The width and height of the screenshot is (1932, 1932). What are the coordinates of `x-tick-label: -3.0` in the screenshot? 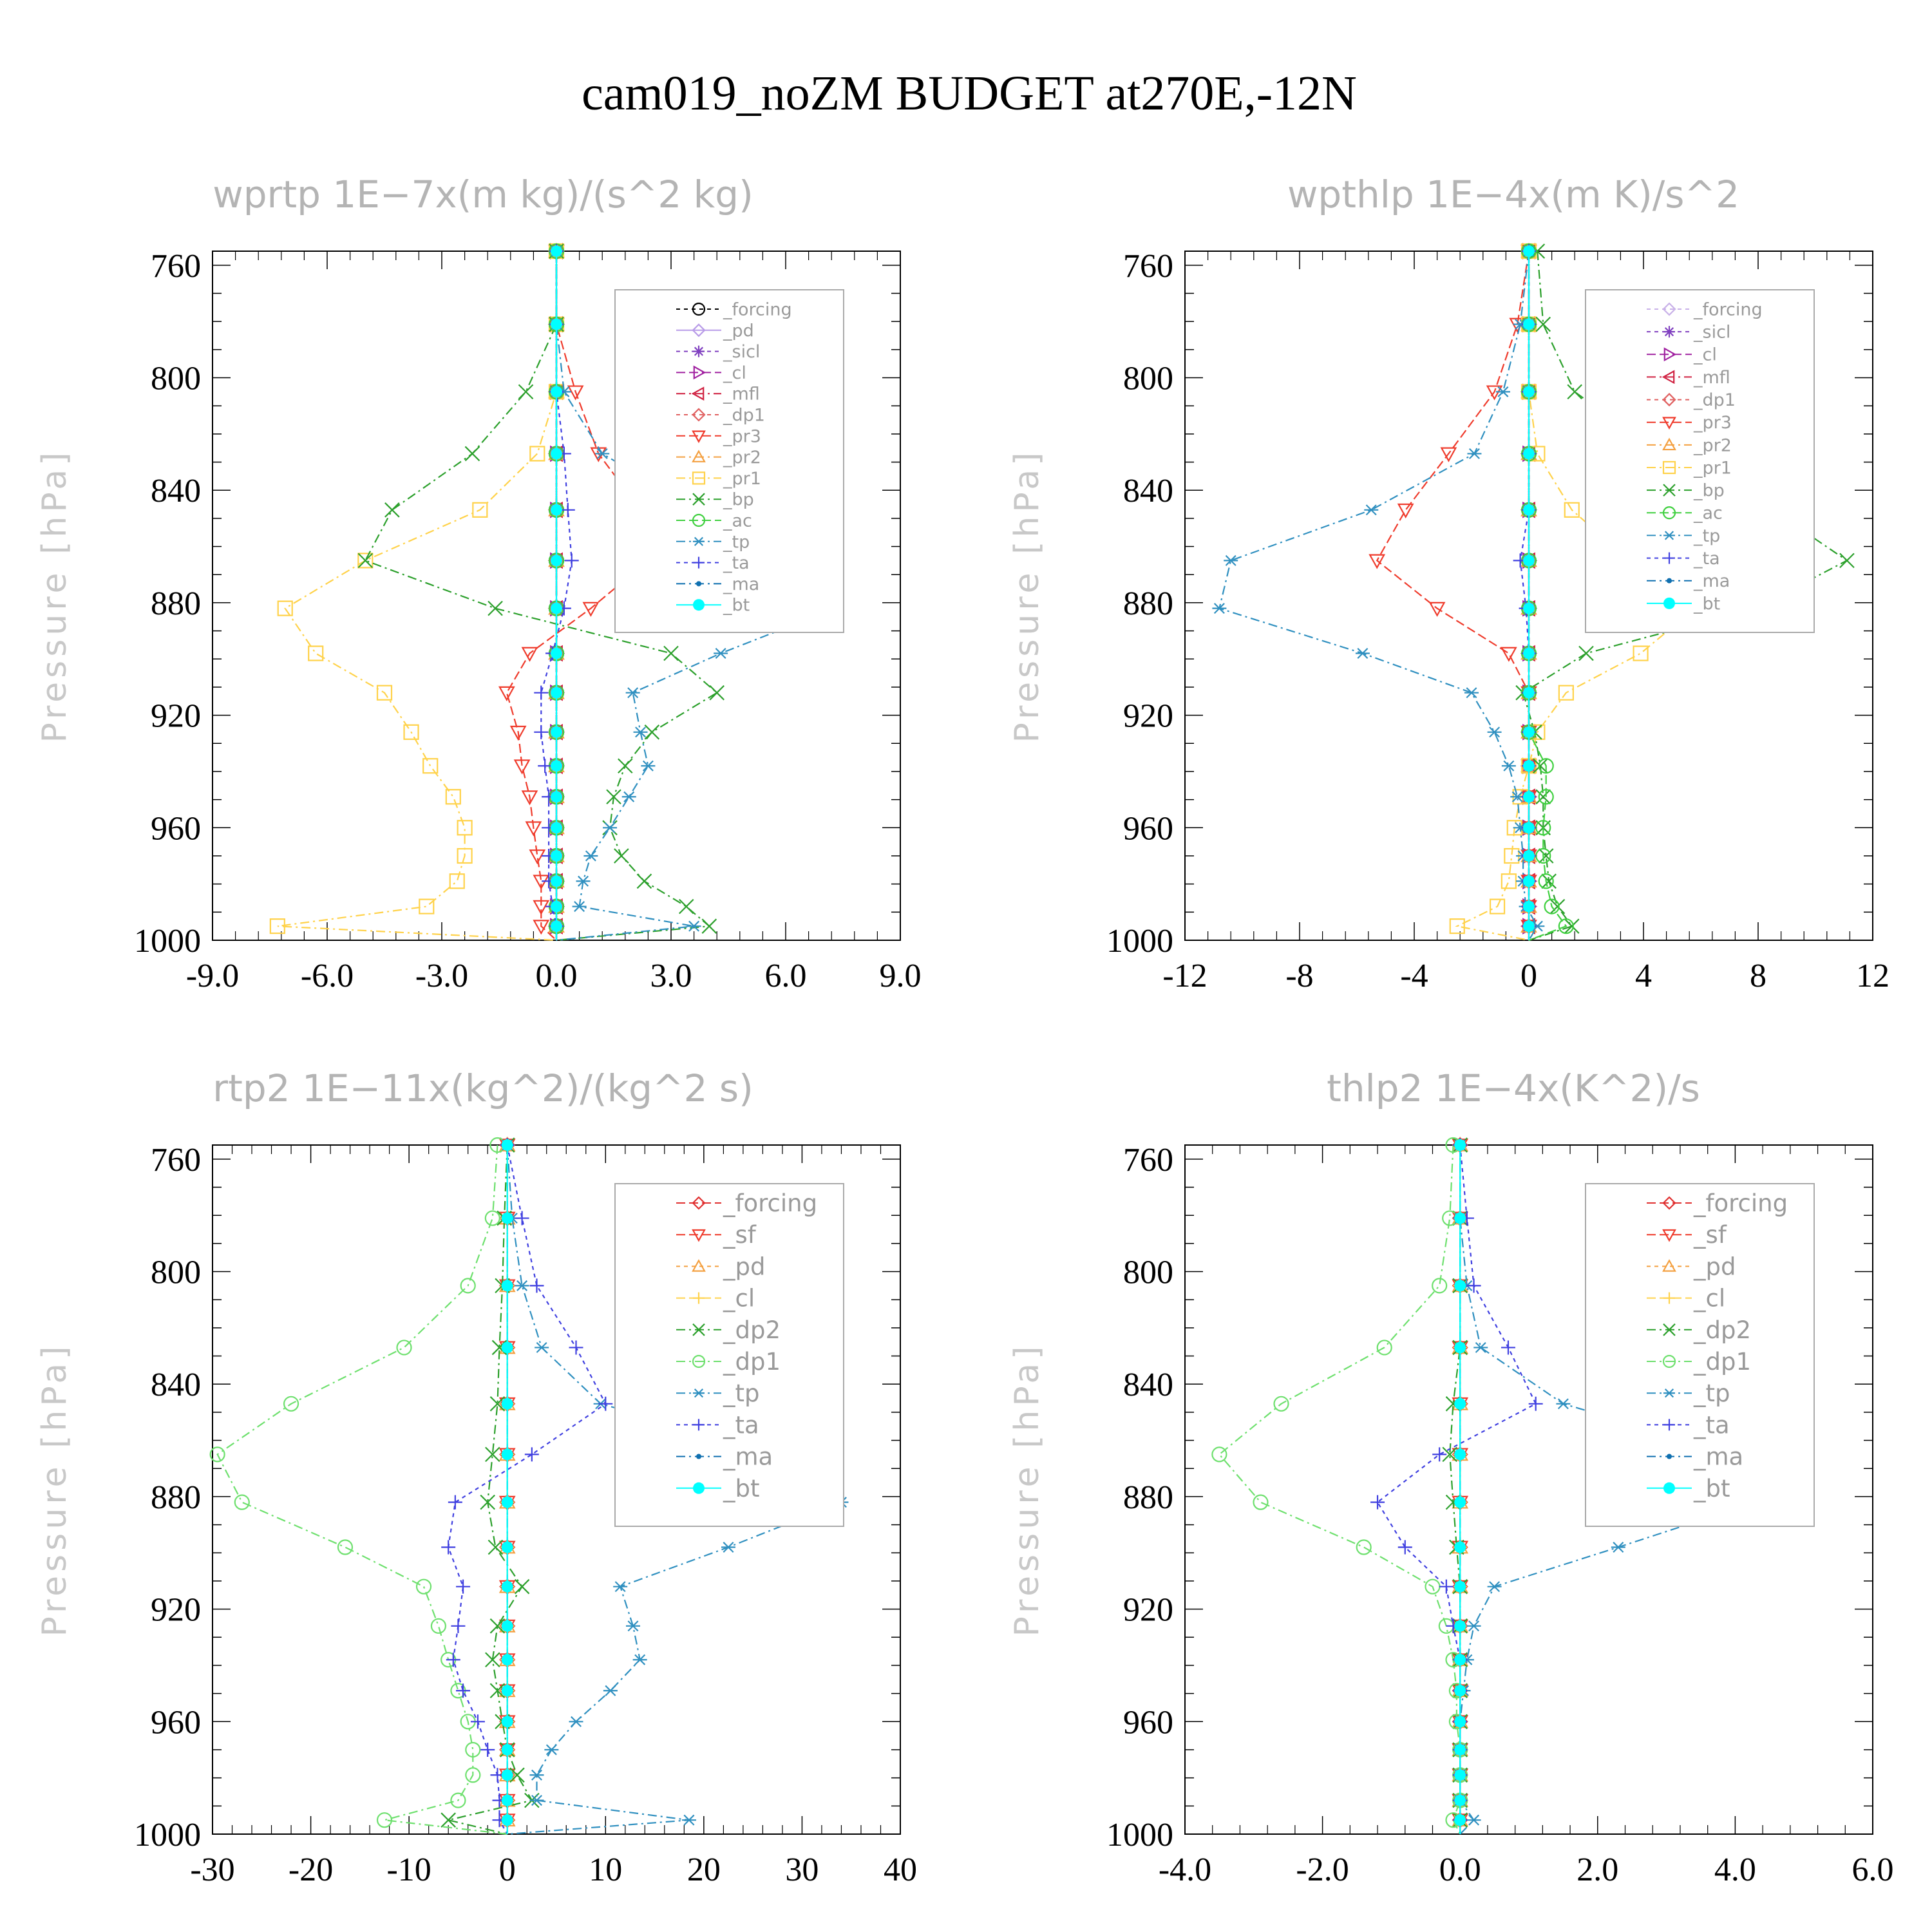 It's located at (442, 976).